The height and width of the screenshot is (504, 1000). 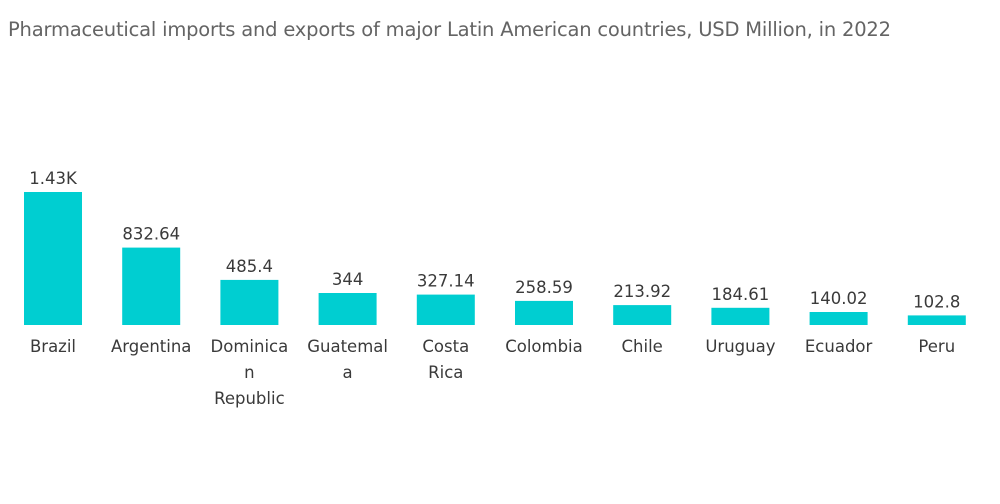 What do you see at coordinates (53, 258) in the screenshot?
I see `bar-brazil` at bounding box center [53, 258].